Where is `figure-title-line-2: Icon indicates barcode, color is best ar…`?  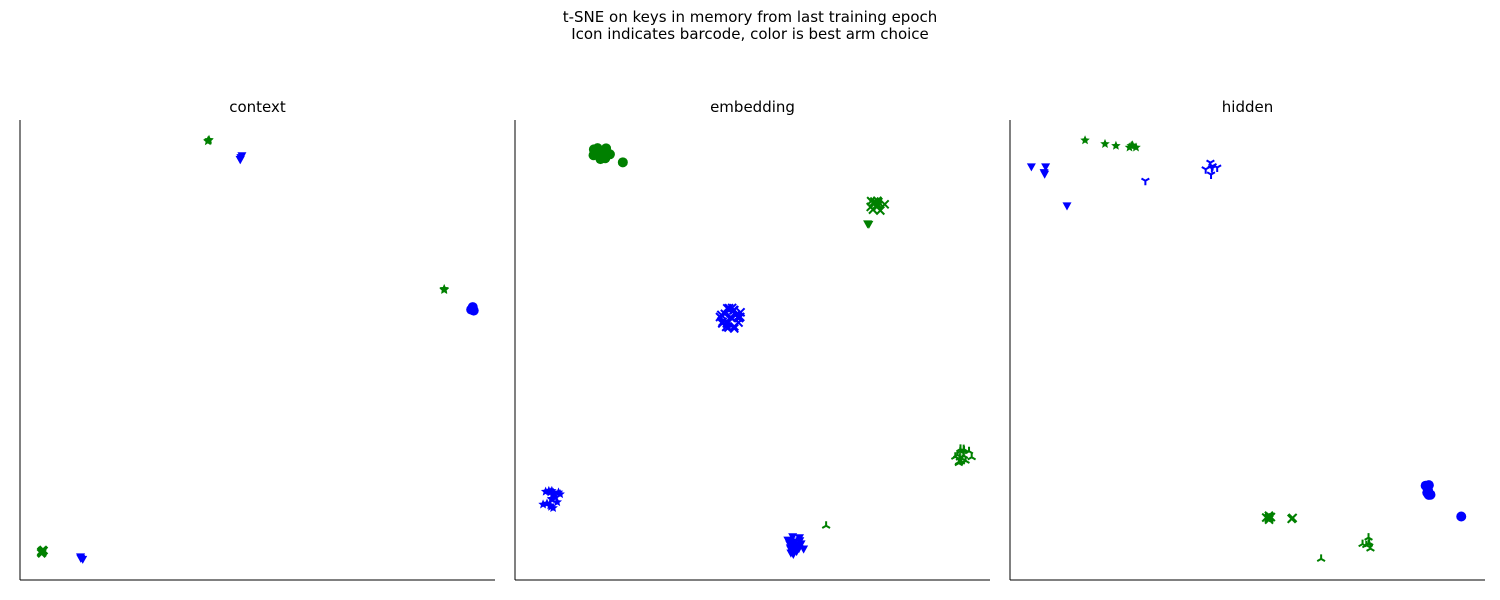 figure-title-line-2: Icon indicates barcode, color is best ar… is located at coordinates (750, 34).